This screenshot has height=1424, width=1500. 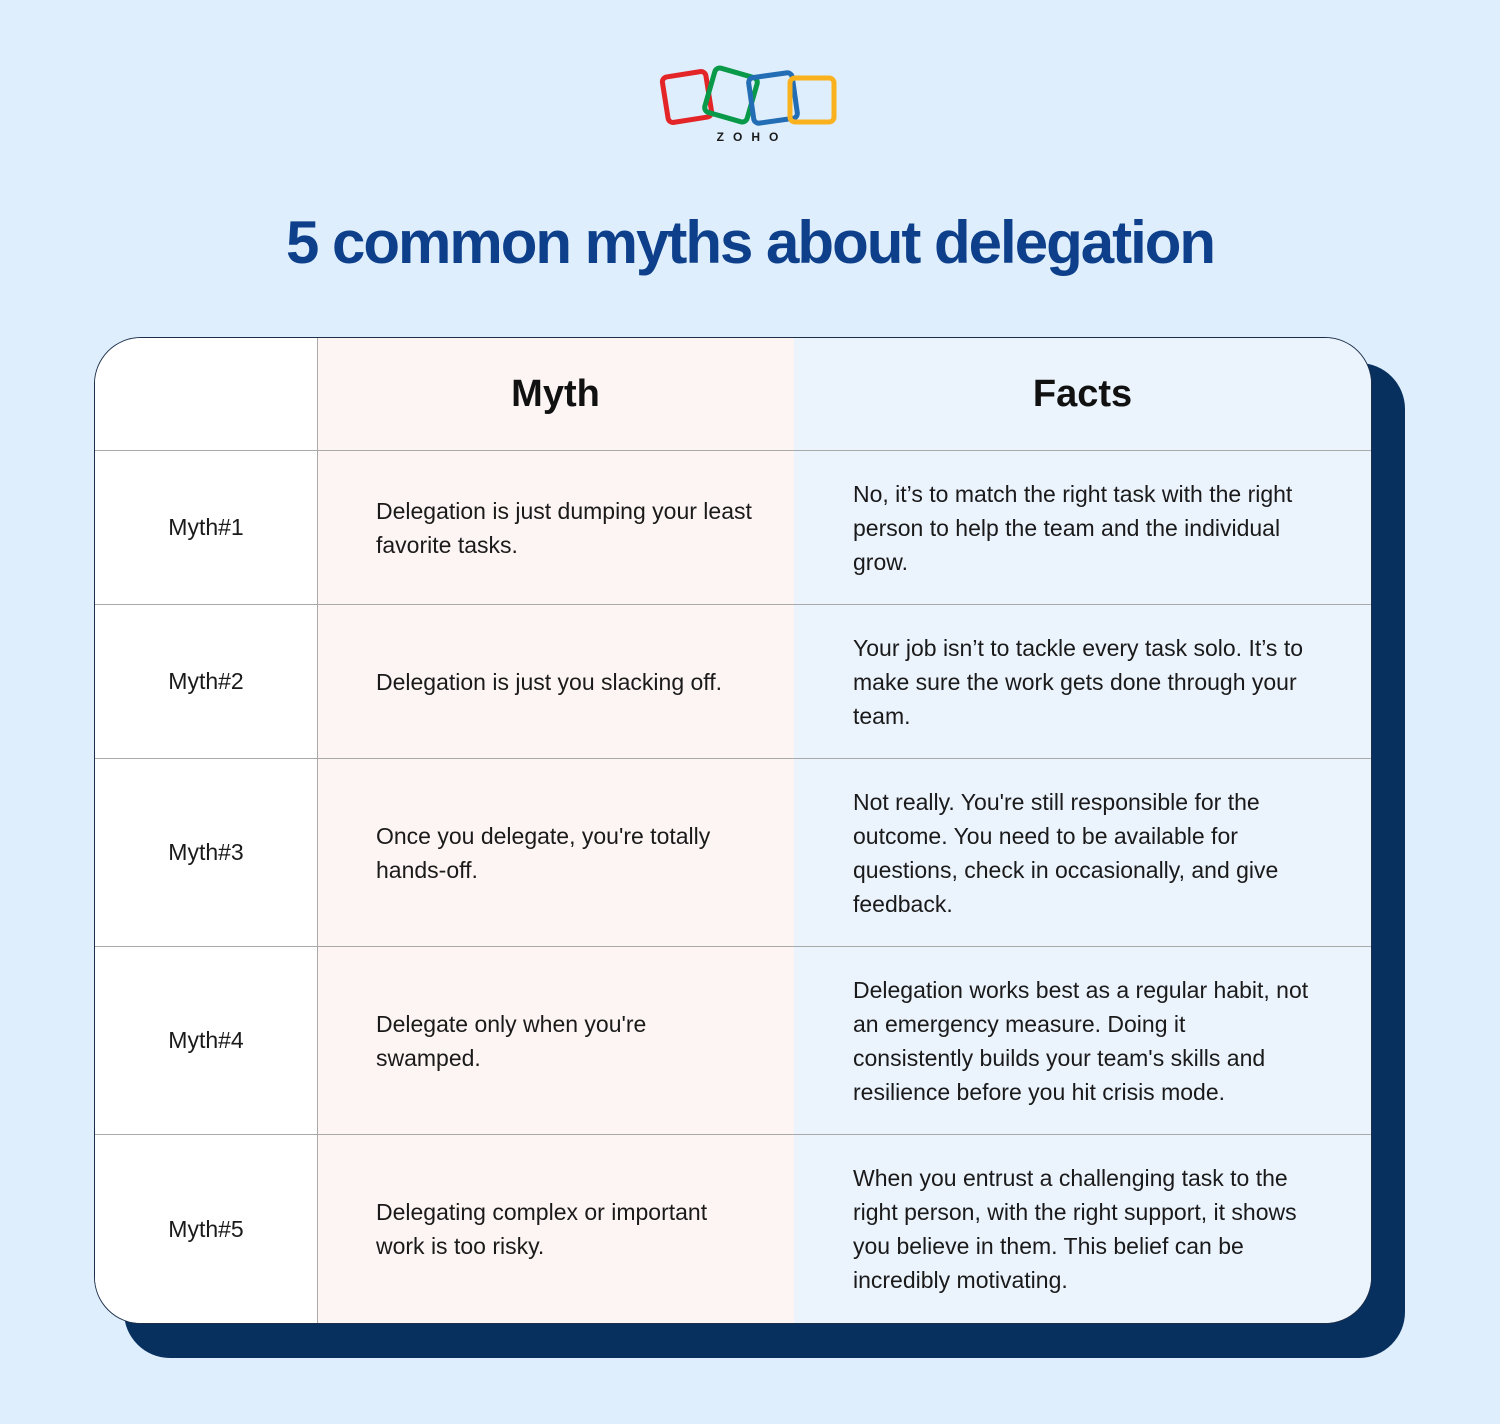 I want to click on zoho-wordmark: ZOHO, so click(x=752, y=137).